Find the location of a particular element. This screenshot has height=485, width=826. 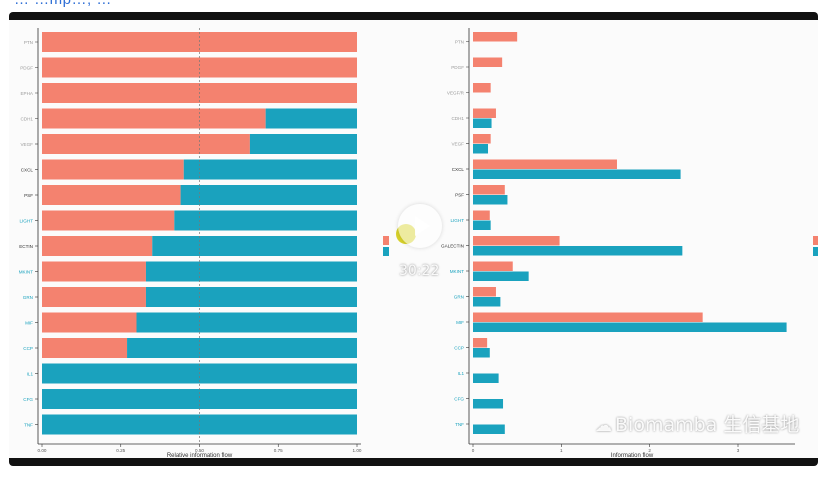

y-tick-label: CFG is located at coordinates (459, 399).